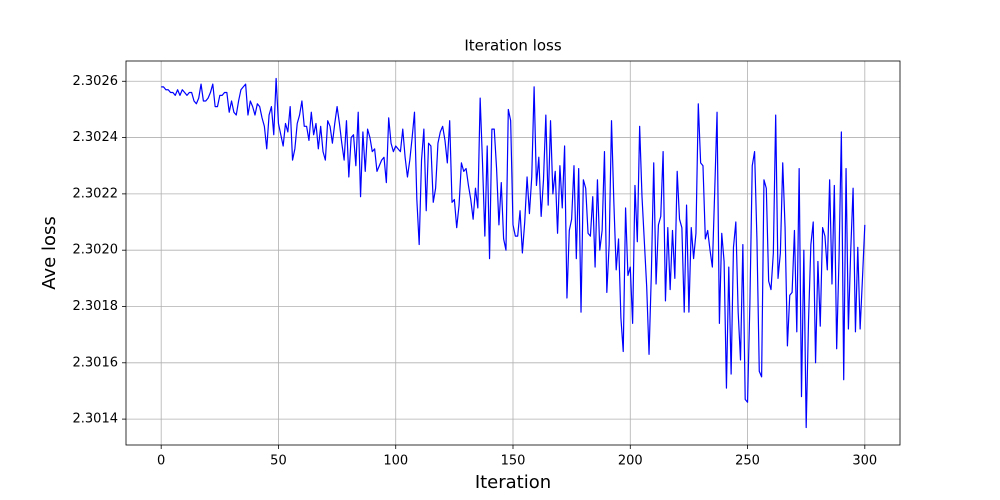 This screenshot has width=1000, height=500. I want to click on x-tick-label: 0, so click(161, 461).